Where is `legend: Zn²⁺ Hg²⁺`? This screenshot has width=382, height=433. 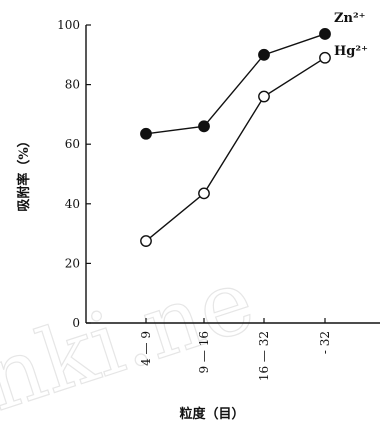
legend: Zn²⁺ Hg²⁺ is located at coordinates (351, 35).